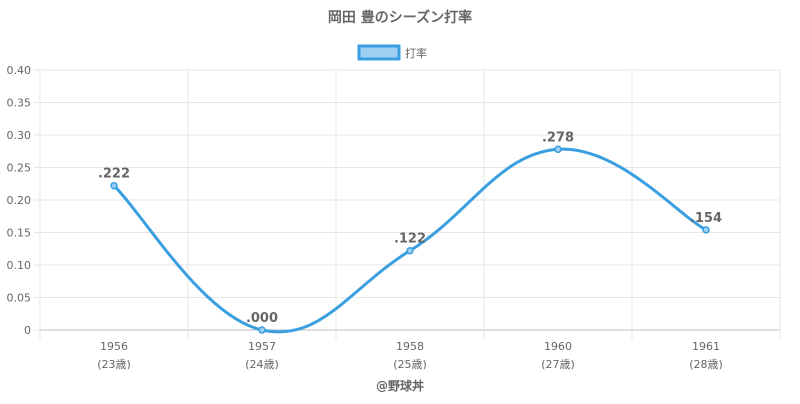 The width and height of the screenshot is (800, 404). Describe the element at coordinates (19, 265) in the screenshot. I see `y-tick-label: 0.10` at that location.